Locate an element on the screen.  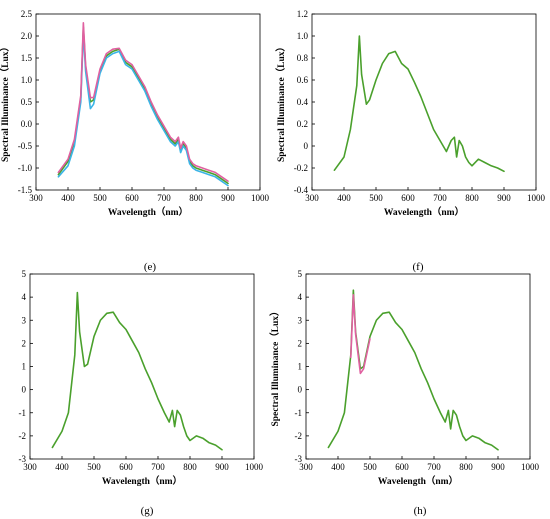
panel-label: (f) is located at coordinates (418, 267).